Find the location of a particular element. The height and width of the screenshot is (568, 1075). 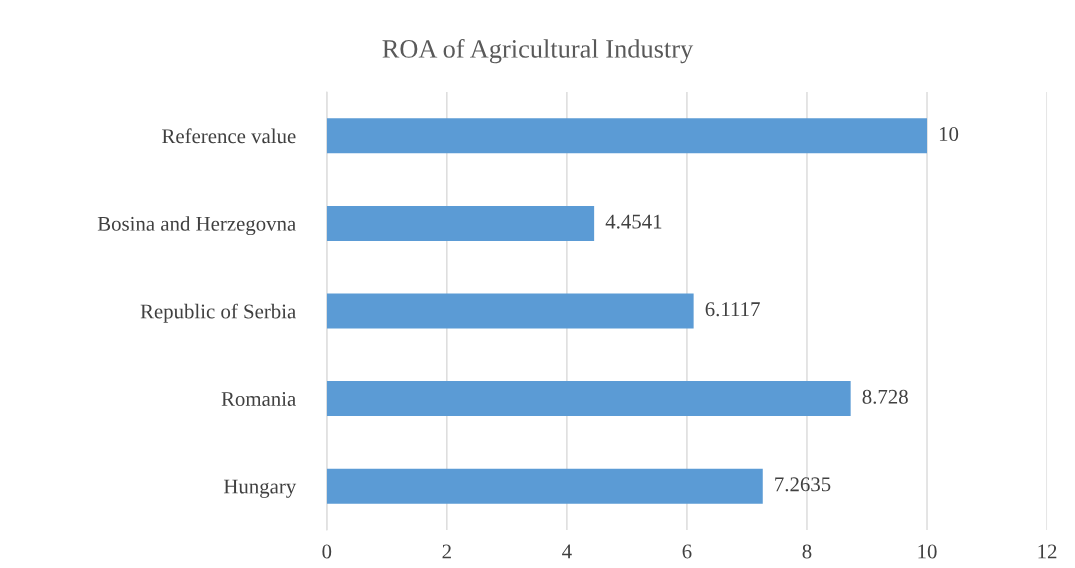

x-tick-label: 2 is located at coordinates (446, 551).